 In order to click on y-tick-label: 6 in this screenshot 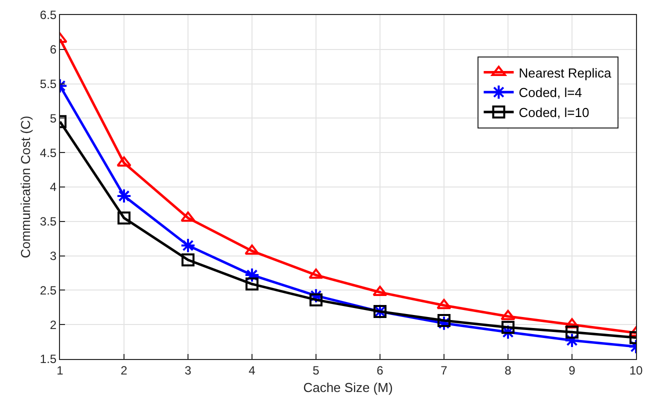, I will do `click(53, 49)`.